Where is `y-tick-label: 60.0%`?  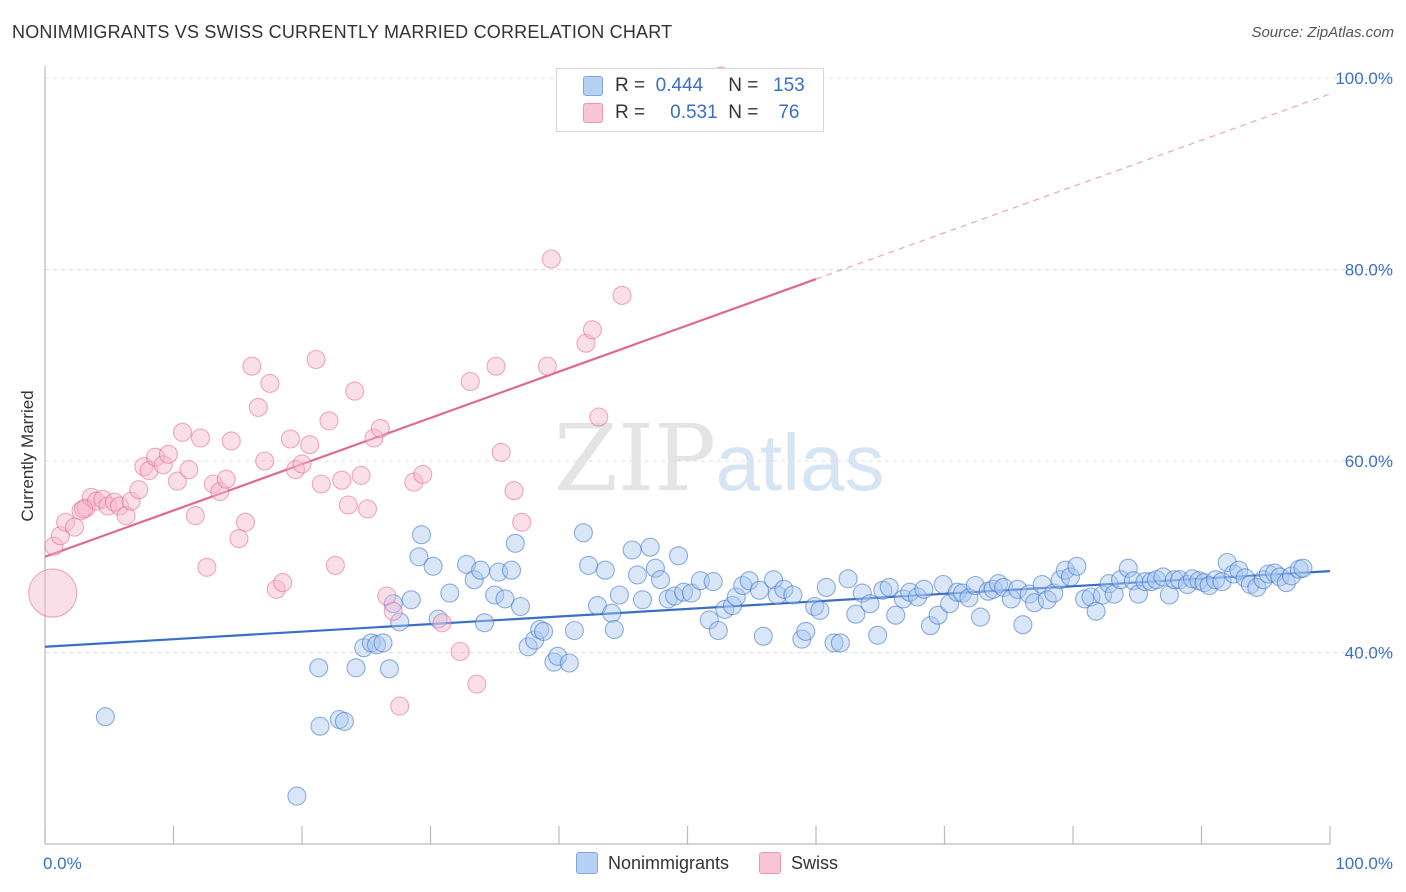 y-tick-label: 60.0% is located at coordinates (1369, 461).